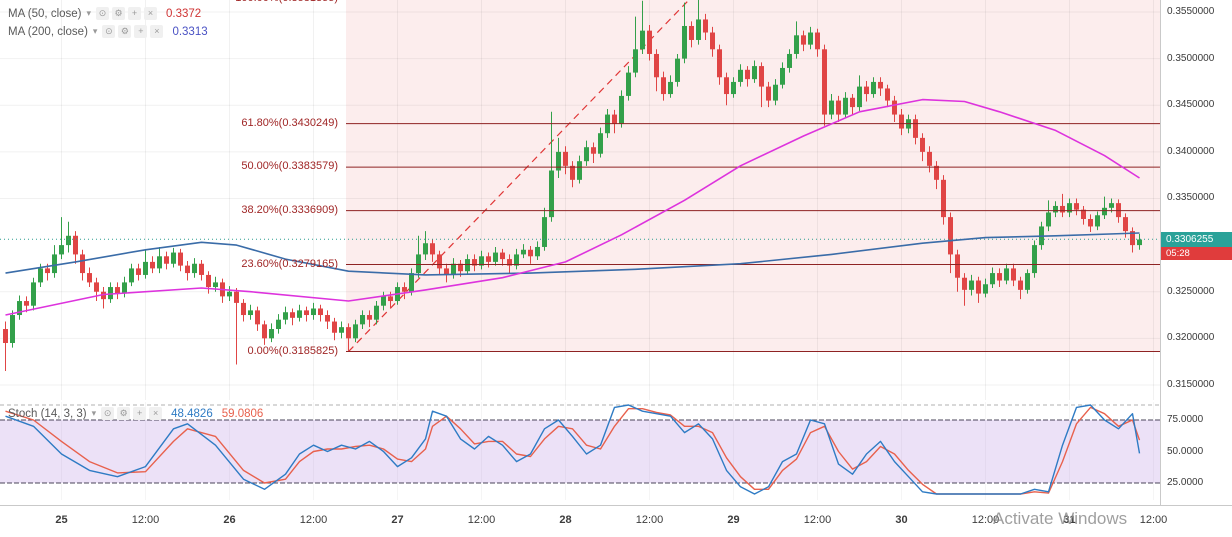 The image size is (1232, 537). I want to click on price-axis-label: 0.3550000, so click(1191, 11).